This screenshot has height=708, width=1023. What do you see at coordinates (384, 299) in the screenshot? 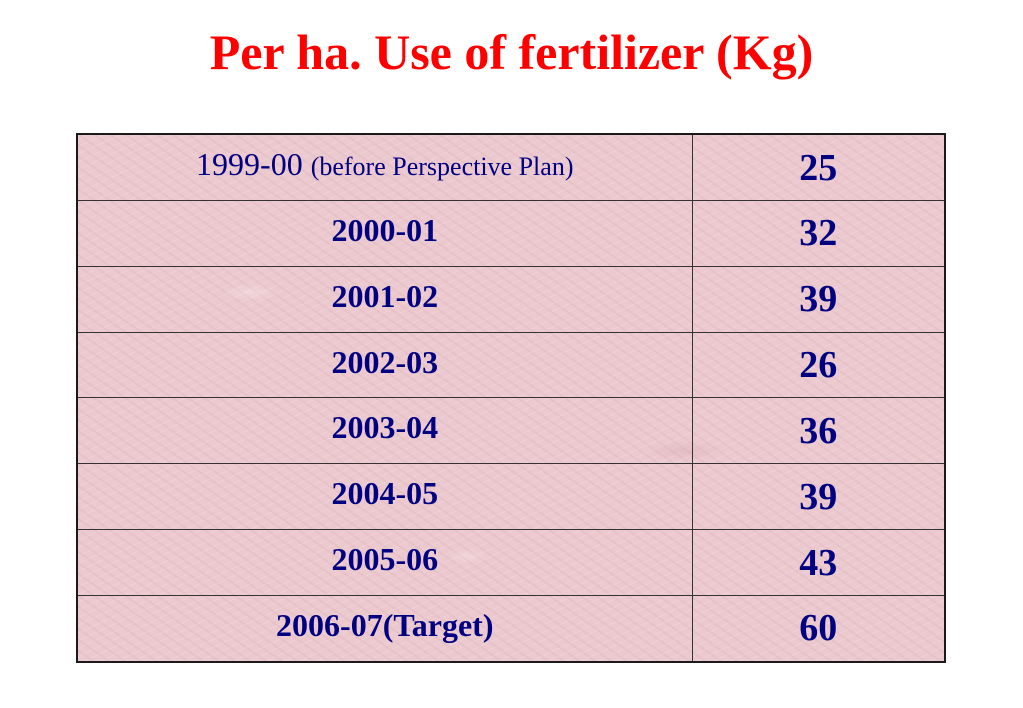
I see `year-cell: 2001-02` at bounding box center [384, 299].